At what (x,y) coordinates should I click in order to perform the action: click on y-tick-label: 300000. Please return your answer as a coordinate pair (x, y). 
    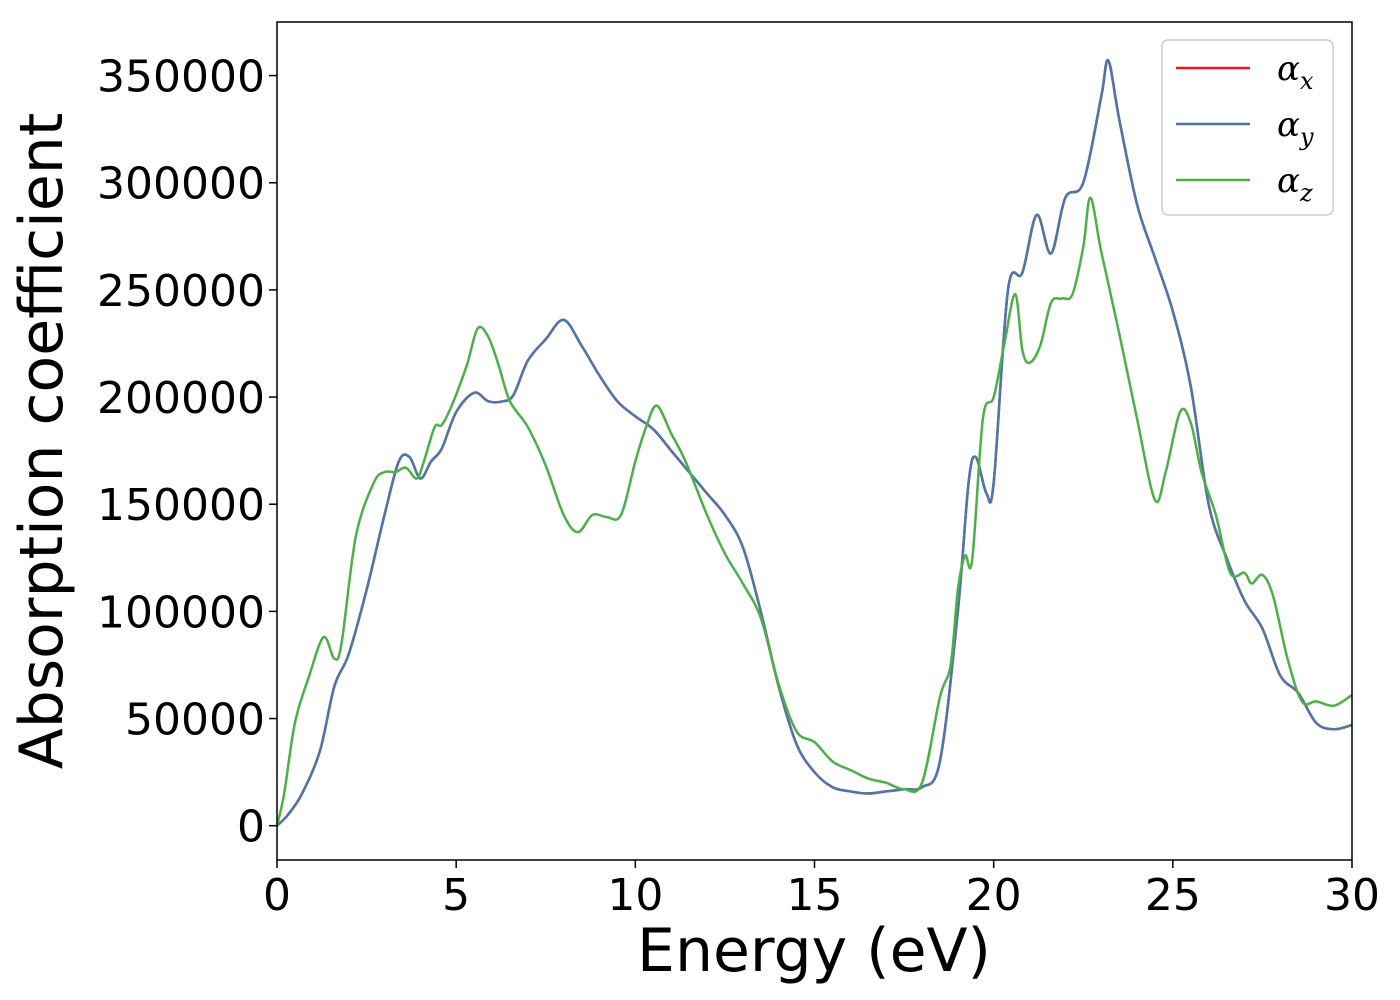
    Looking at the image, I should click on (181, 184).